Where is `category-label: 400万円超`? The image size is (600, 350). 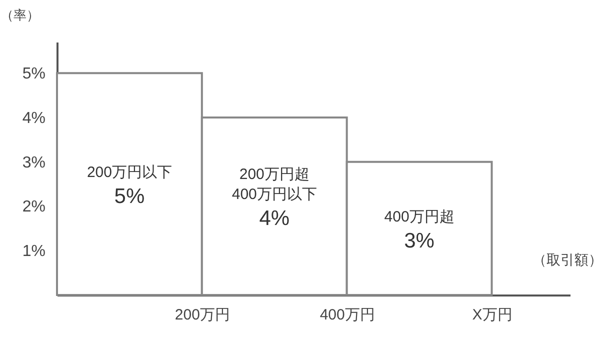 category-label: 400万円超 is located at coordinates (419, 217).